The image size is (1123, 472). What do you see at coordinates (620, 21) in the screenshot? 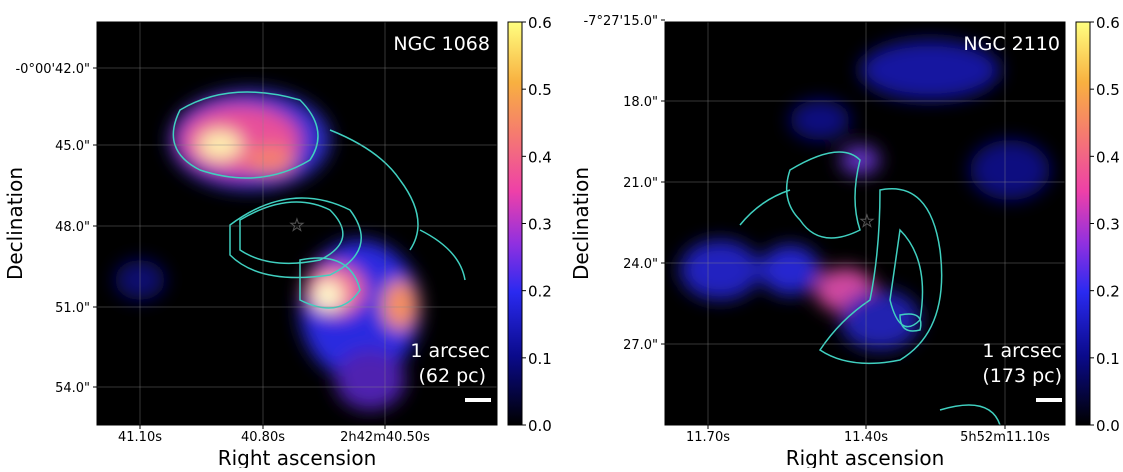
I see `y-tick-label: -7°27'15.0"` at bounding box center [620, 21].